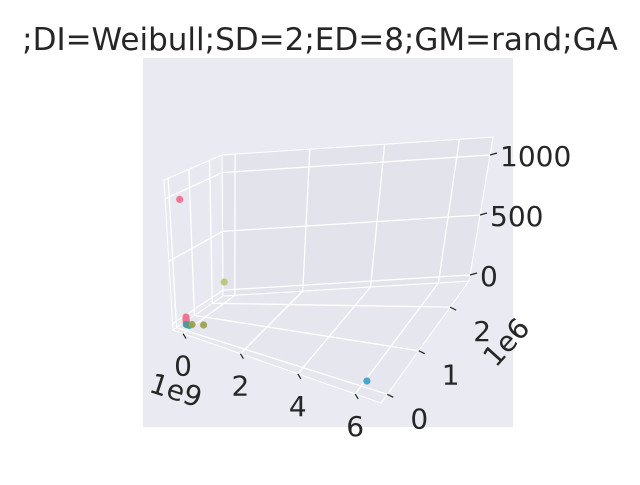  Describe the element at coordinates (535, 156) in the screenshot. I see `z-tick-label: 1000` at that location.